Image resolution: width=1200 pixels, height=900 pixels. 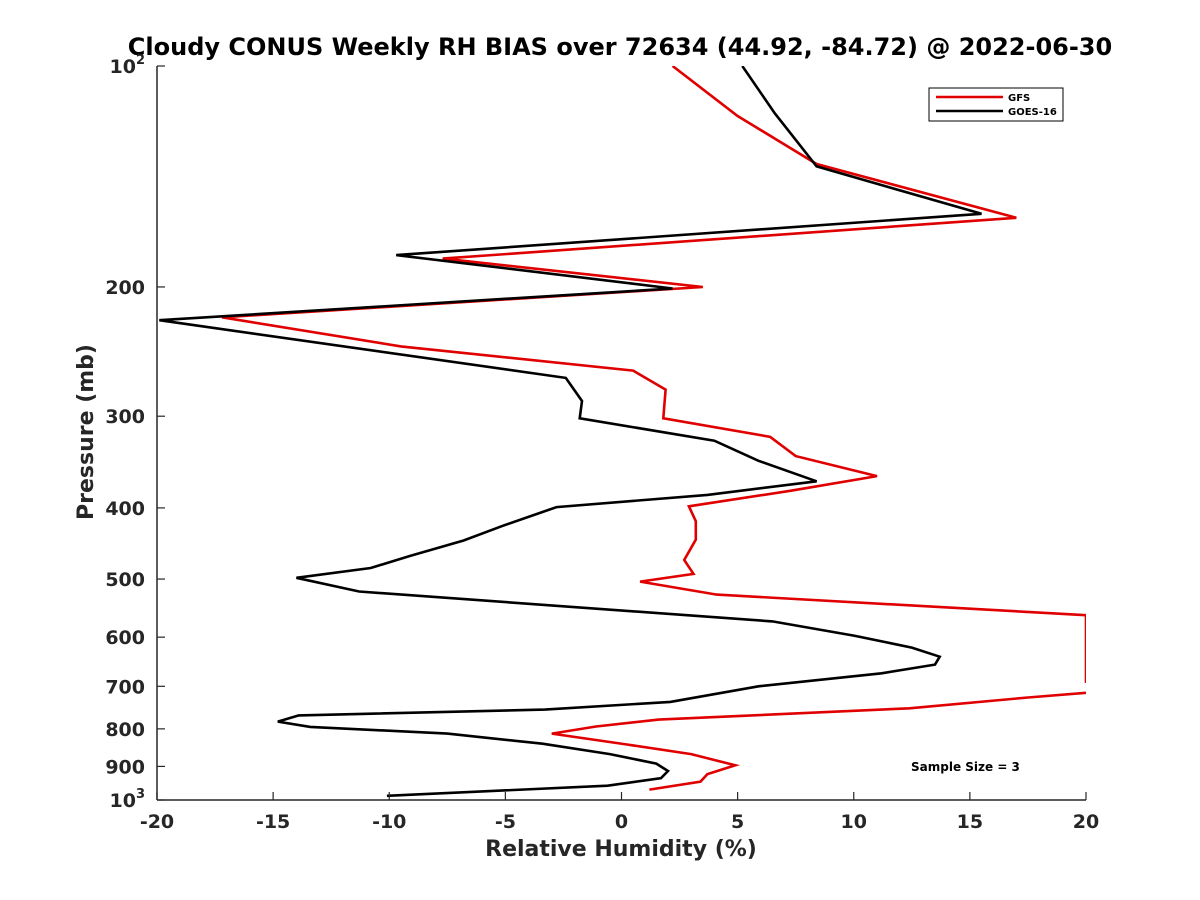 I want to click on y-tick-label: 10³, so click(x=128, y=799).